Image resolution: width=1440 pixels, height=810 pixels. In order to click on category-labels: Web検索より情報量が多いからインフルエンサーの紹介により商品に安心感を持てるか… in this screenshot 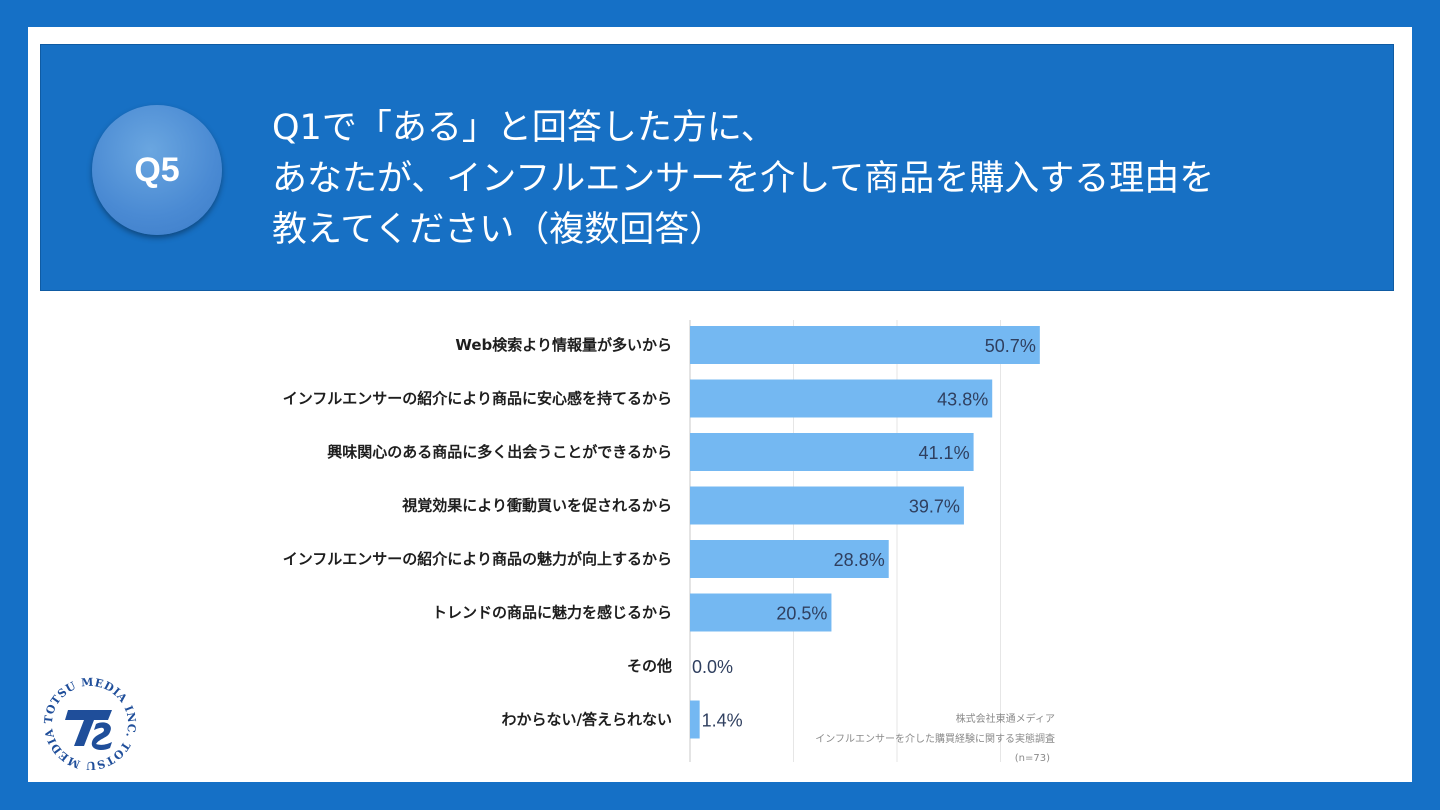, I will do `click(477, 532)`.